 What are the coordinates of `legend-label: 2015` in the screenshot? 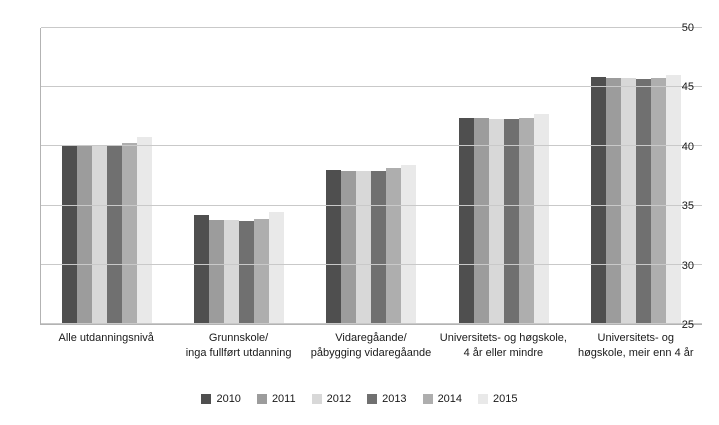 It's located at (505, 399).